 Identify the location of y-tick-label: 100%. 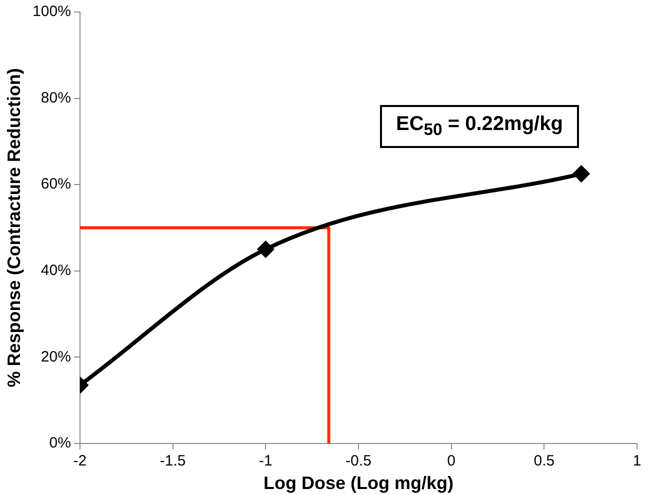
(51, 11).